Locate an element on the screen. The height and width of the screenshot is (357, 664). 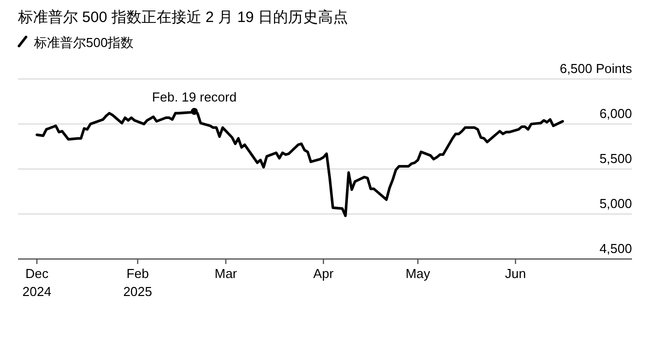
x-tick-label: Jun is located at coordinates (515, 273).